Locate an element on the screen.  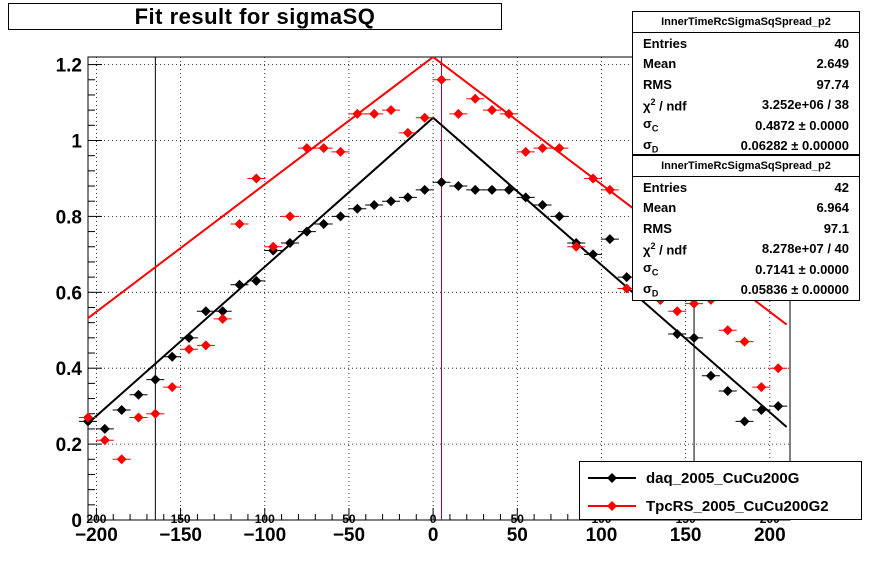
stats-value: 3.252e+06 / 38 is located at coordinates (805, 105).